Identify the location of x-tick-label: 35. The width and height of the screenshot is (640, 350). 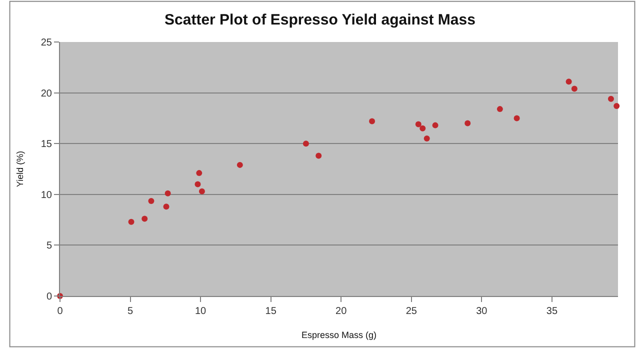
(552, 311).